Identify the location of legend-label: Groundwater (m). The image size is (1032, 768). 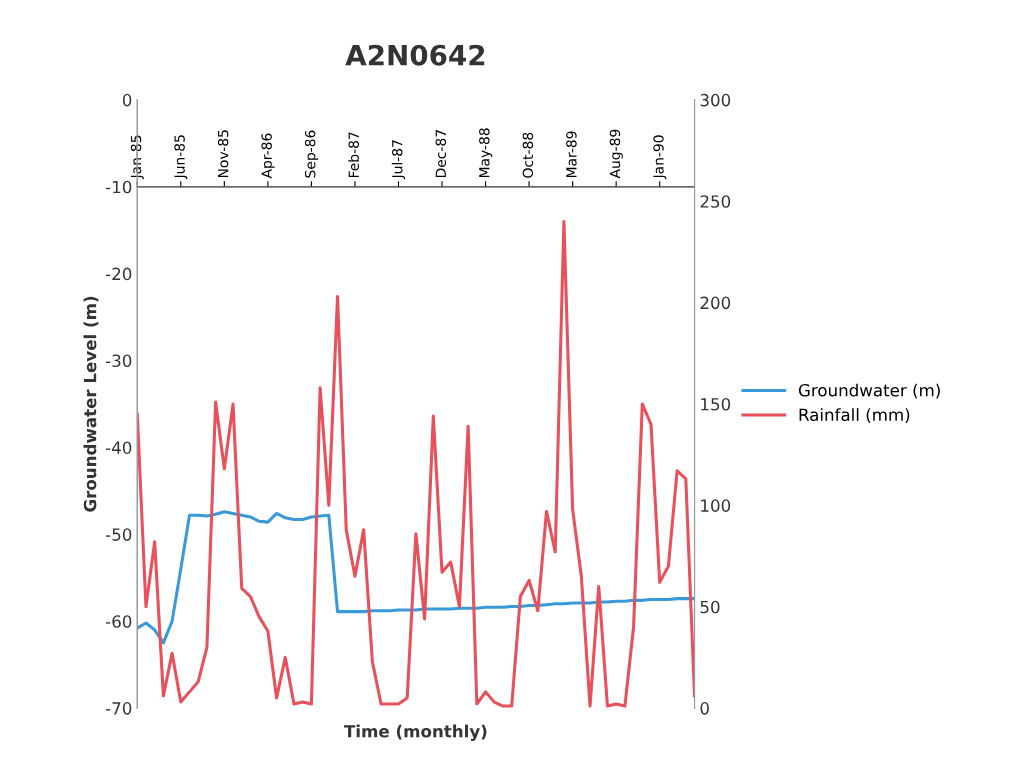
(869, 391).